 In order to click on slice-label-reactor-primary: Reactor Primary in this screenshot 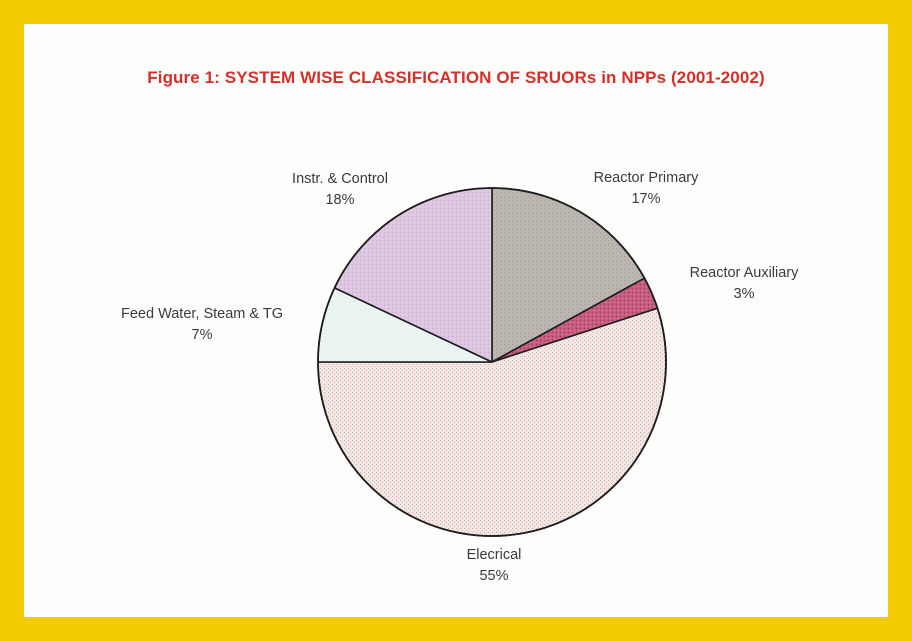, I will do `click(646, 178)`.